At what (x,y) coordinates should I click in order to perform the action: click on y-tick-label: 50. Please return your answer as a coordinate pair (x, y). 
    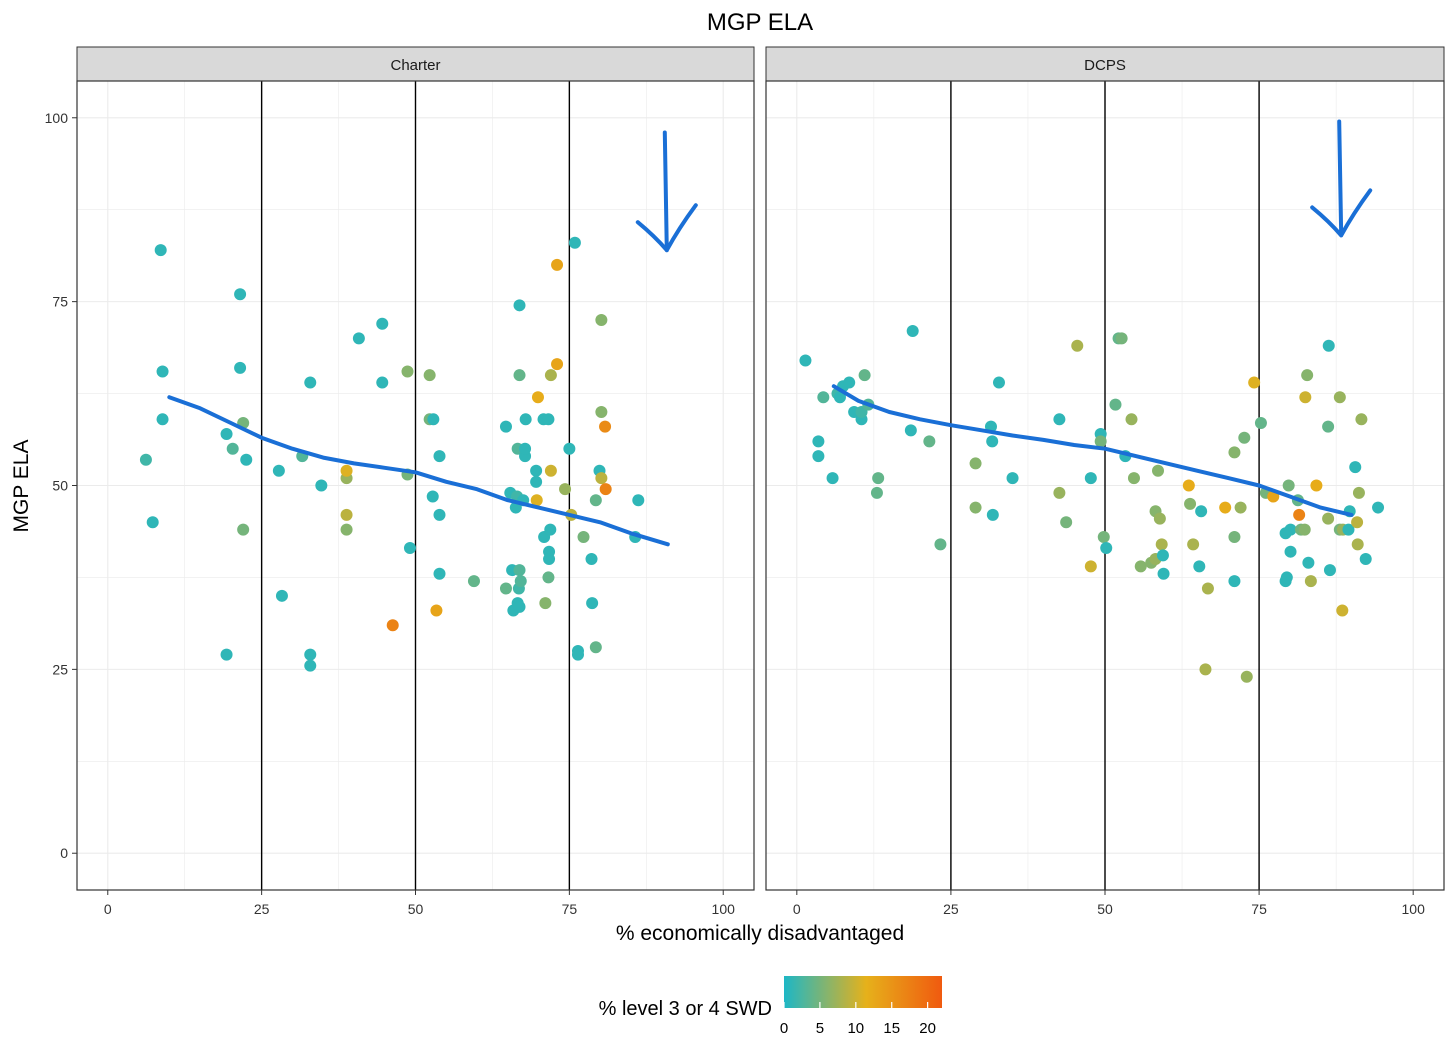
    Looking at the image, I should click on (60, 486).